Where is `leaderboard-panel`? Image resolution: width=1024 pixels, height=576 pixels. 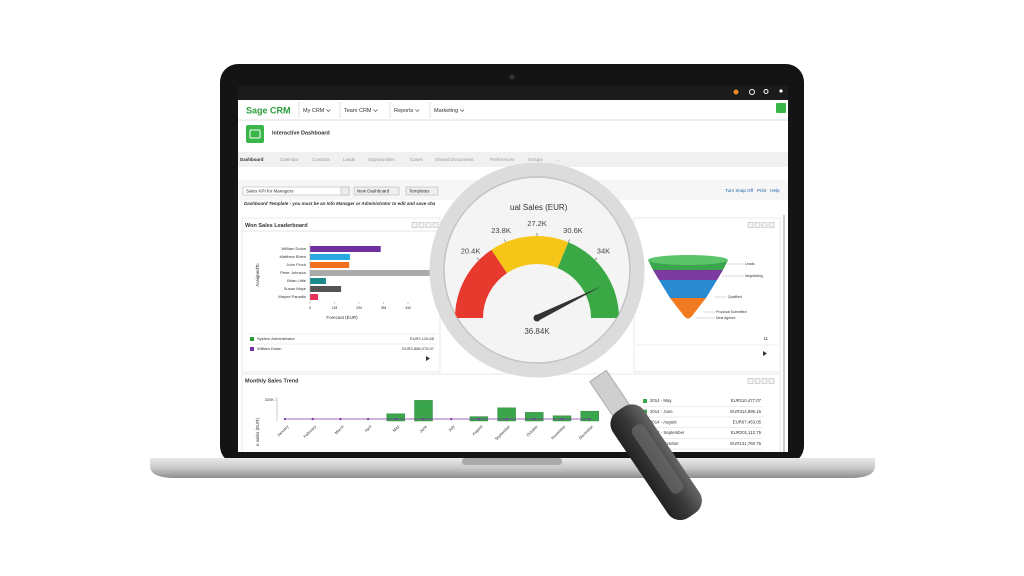
leaderboard-panel is located at coordinates (341, 295).